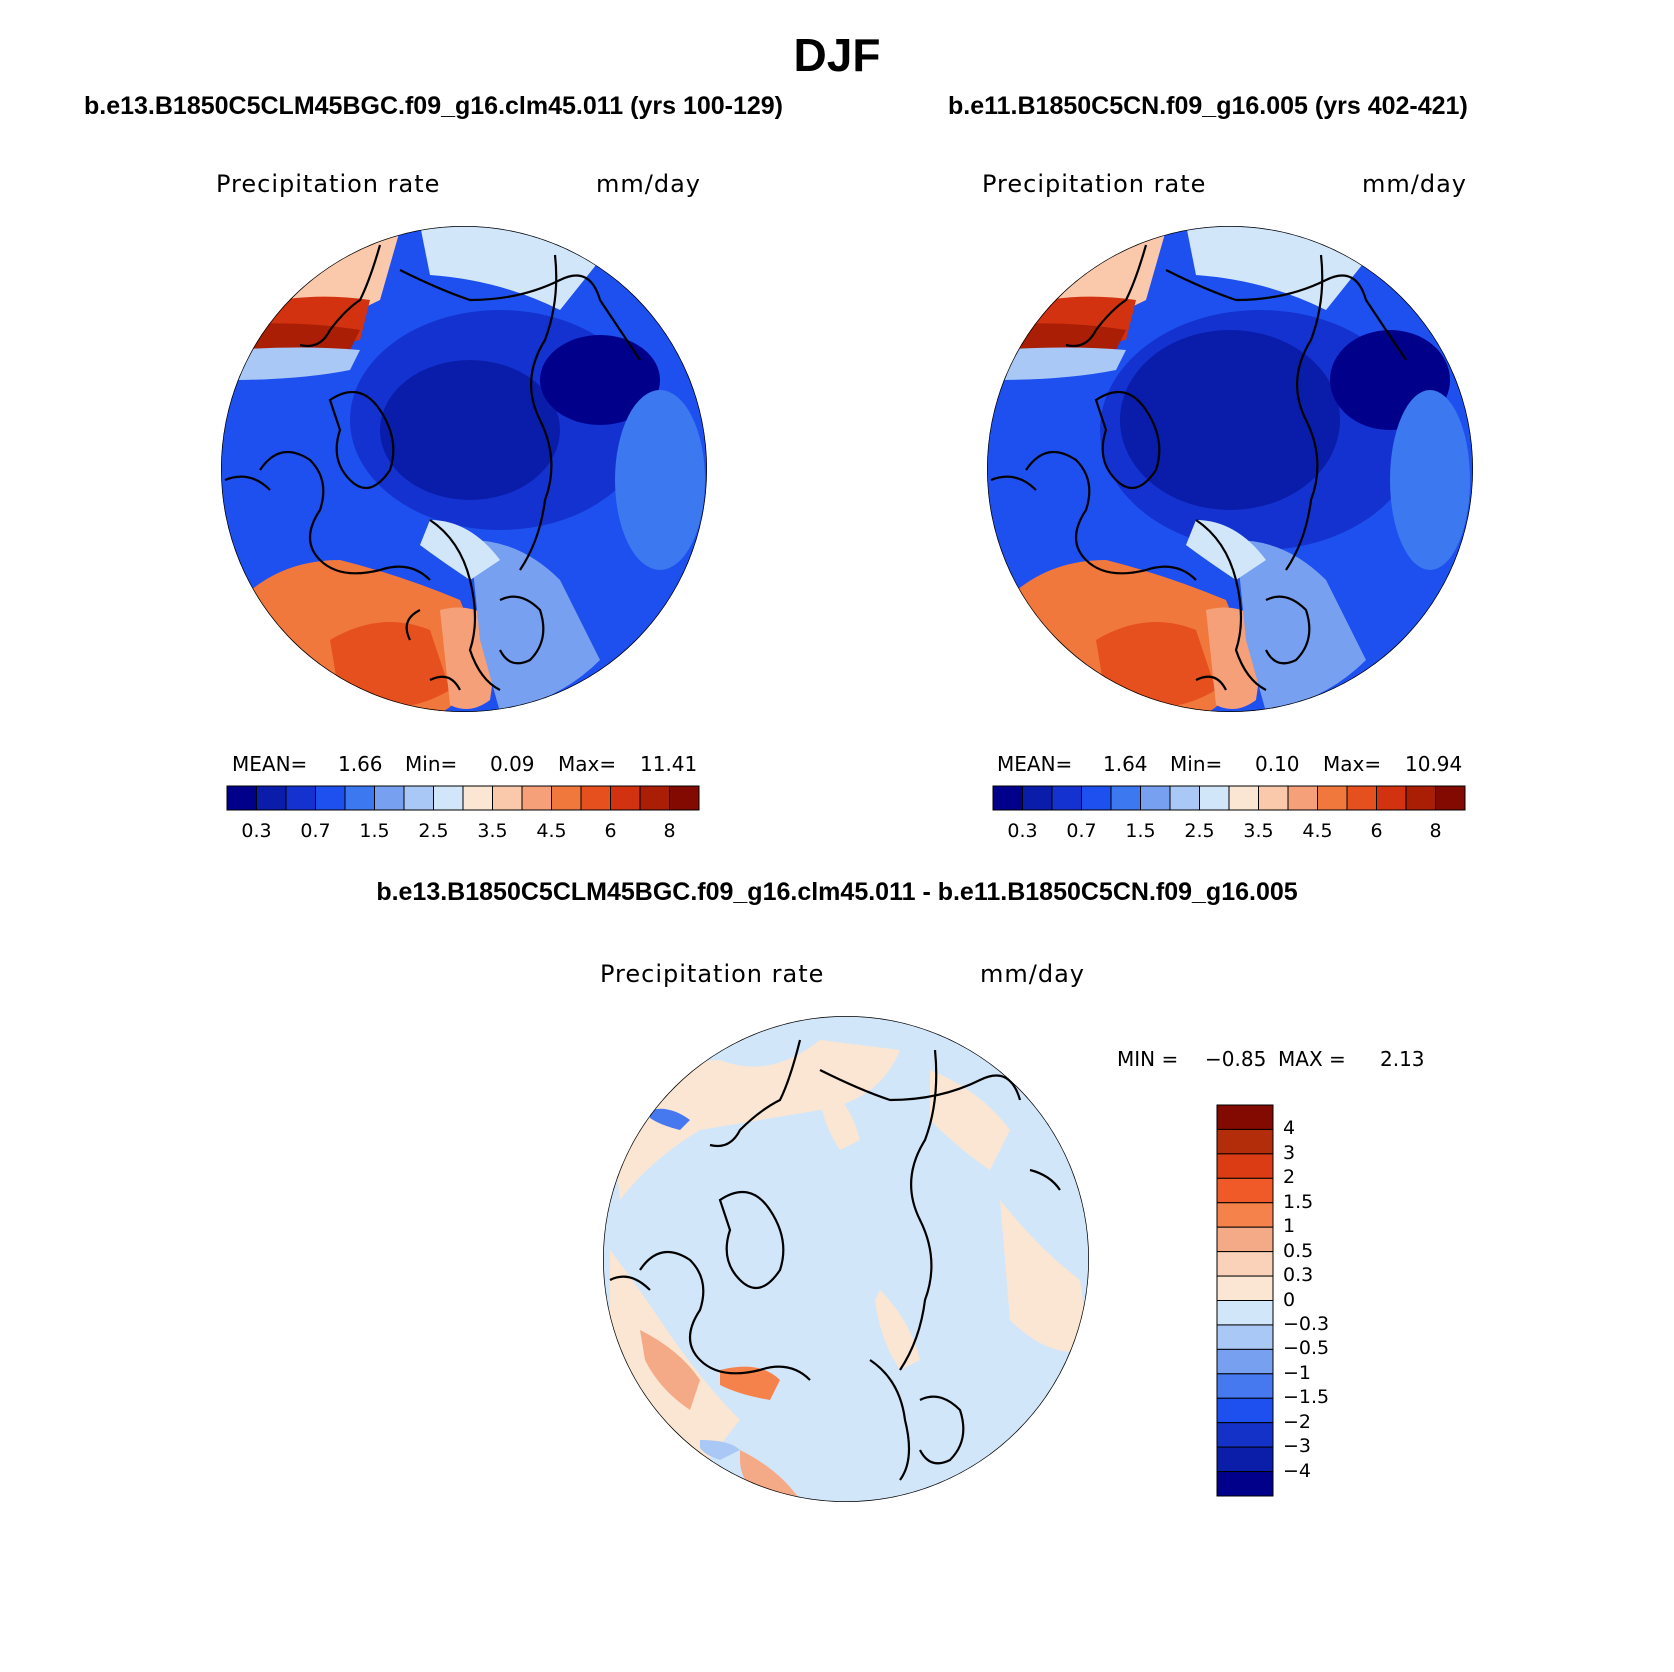 Image resolution: width=1674 pixels, height=1672 pixels. I want to click on difference-units-label: mm/day, so click(1032, 974).